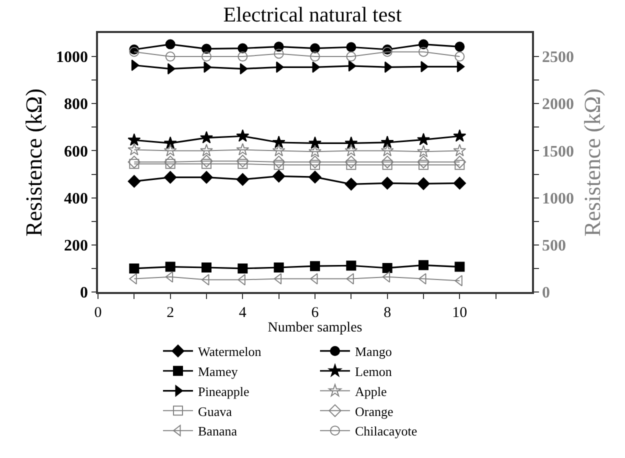 This screenshot has height=458, width=625. I want to click on y2-tick-label: 0, so click(546, 293).